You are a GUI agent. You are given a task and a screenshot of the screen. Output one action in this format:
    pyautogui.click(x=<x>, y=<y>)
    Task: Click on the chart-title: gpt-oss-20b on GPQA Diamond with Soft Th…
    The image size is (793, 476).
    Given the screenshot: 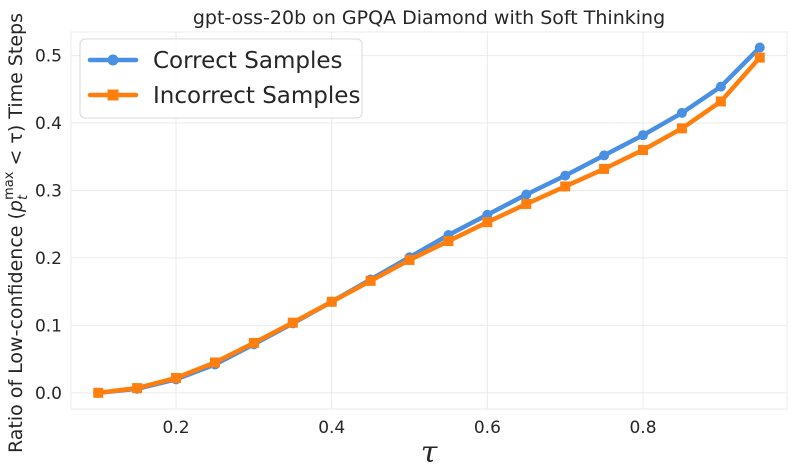 What is the action you would take?
    pyautogui.click(x=429, y=18)
    